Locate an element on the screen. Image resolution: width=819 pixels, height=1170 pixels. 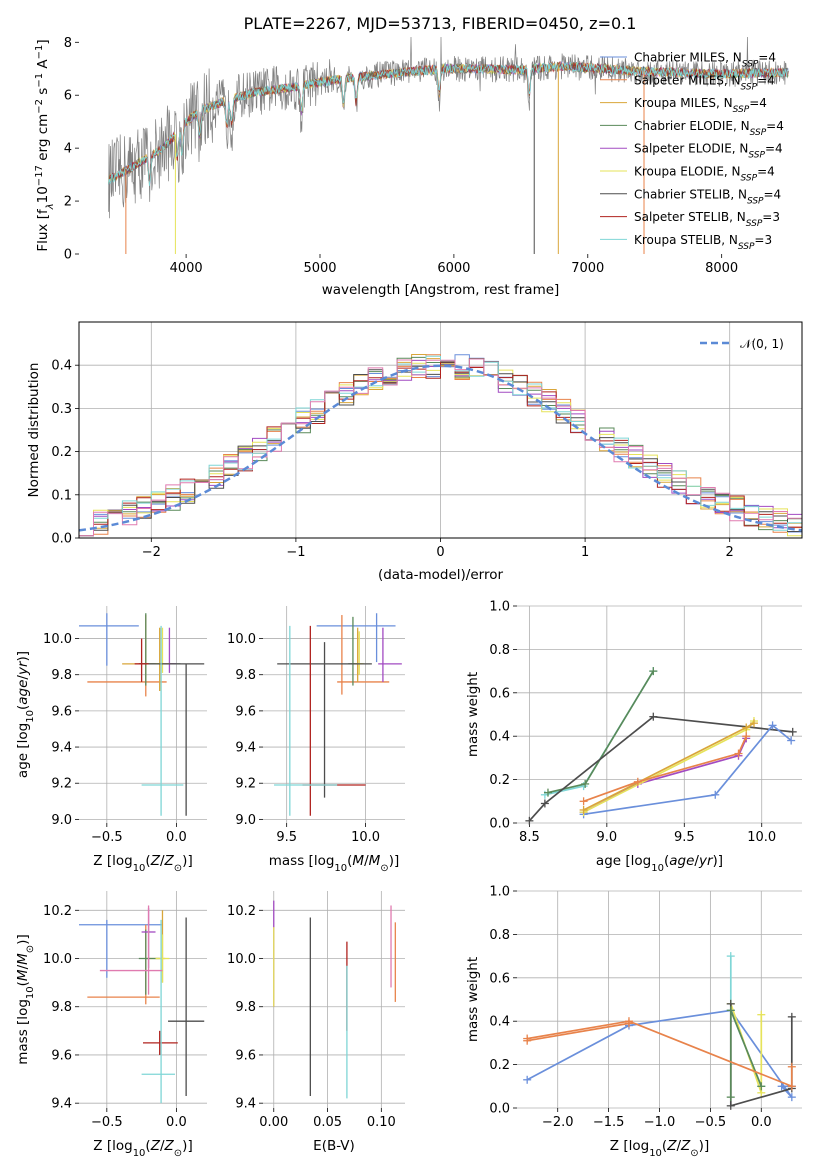
x-tick-label: 7000 is located at coordinates (587, 268).